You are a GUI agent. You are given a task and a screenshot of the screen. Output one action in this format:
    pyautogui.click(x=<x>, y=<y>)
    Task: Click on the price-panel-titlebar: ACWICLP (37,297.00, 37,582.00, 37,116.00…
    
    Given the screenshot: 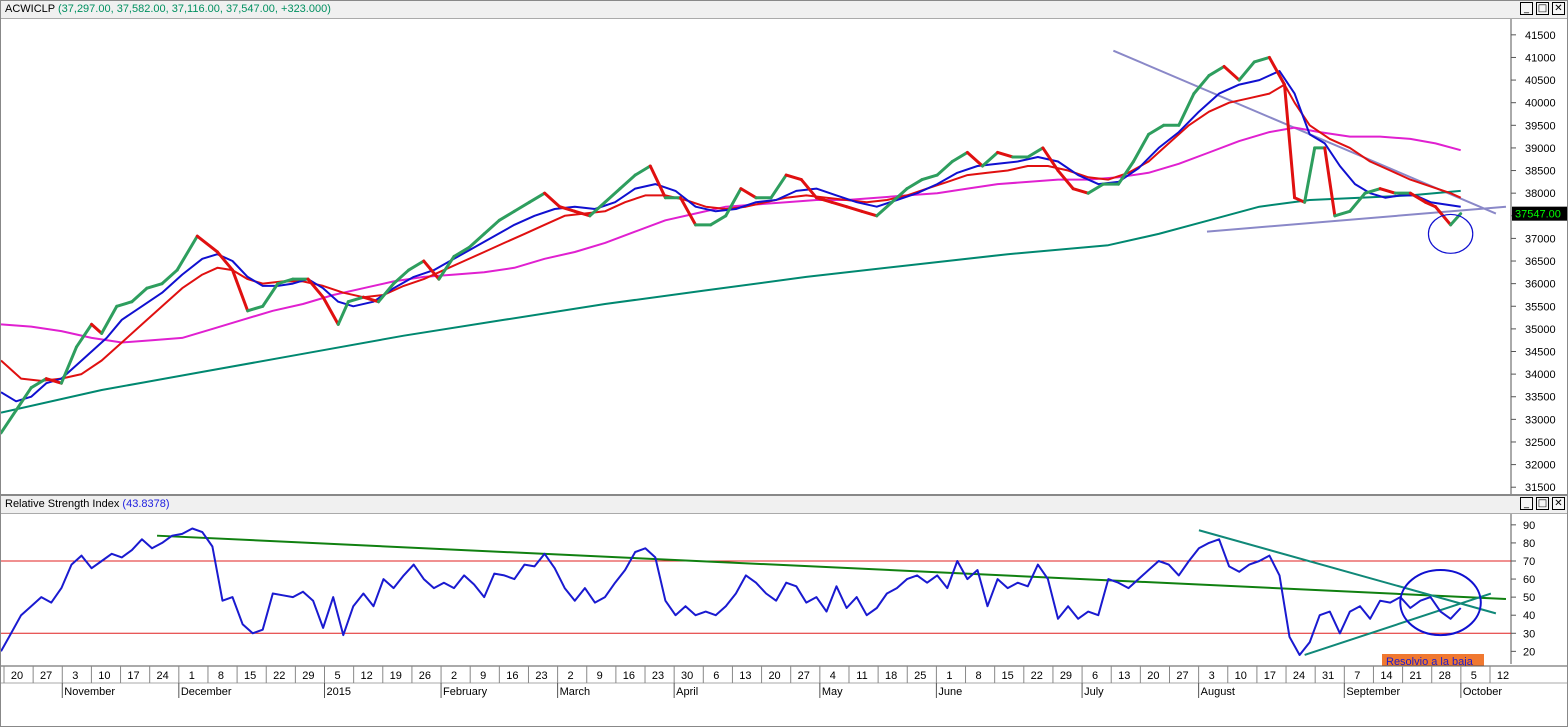 What is the action you would take?
    pyautogui.click(x=784, y=10)
    